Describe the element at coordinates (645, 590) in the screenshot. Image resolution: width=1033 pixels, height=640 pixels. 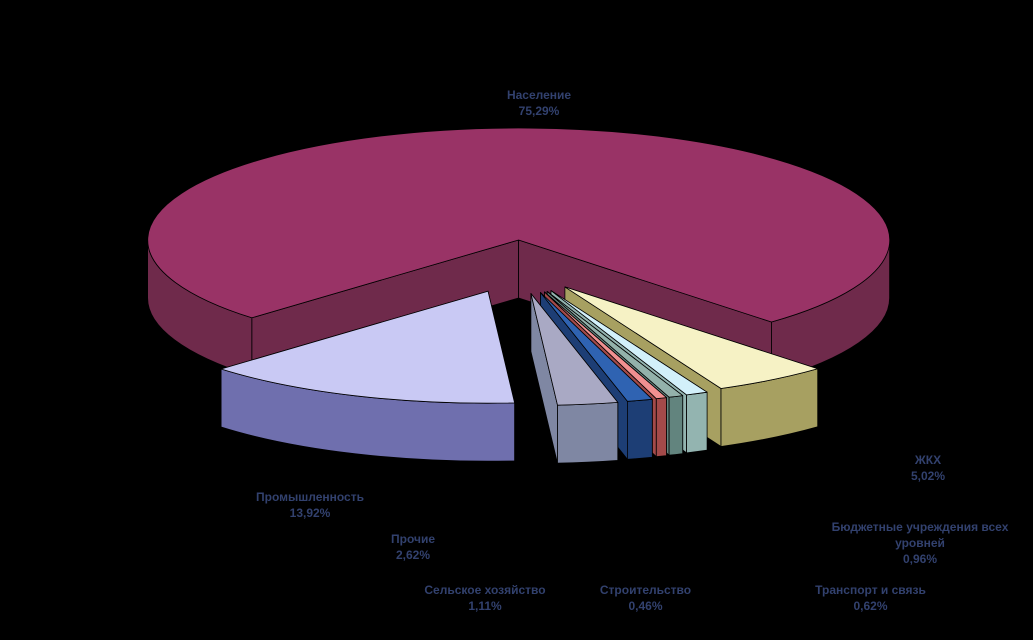
I see `slice-name: Строительство` at that location.